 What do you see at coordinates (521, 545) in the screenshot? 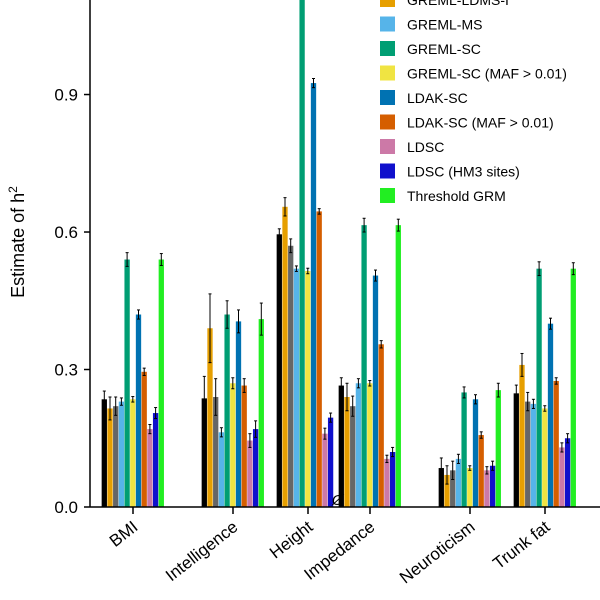
I see `x-tick-label: Trunk fat` at bounding box center [521, 545].